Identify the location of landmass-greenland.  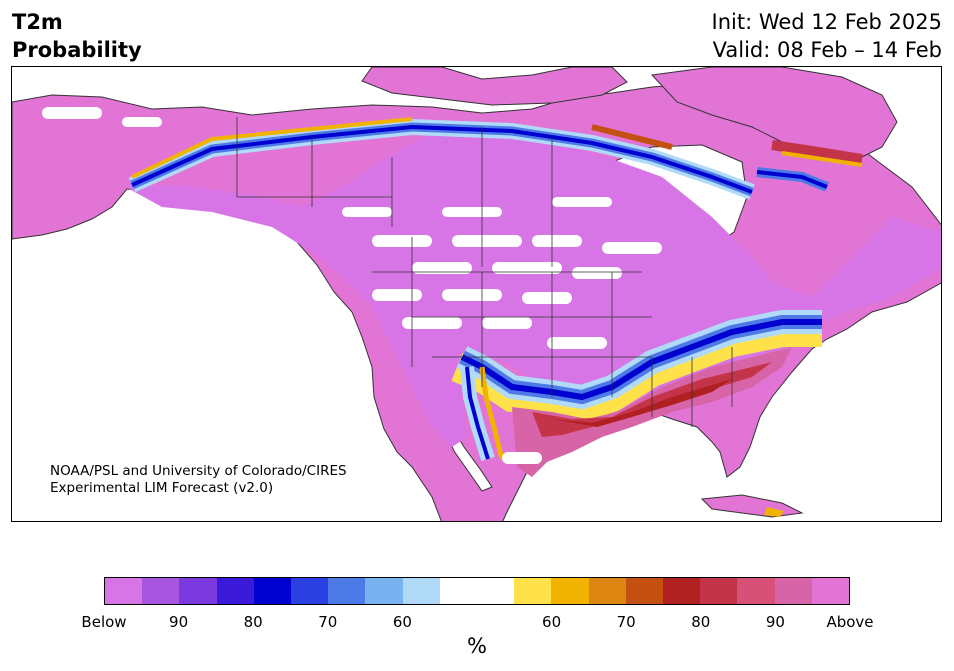
(774, 115).